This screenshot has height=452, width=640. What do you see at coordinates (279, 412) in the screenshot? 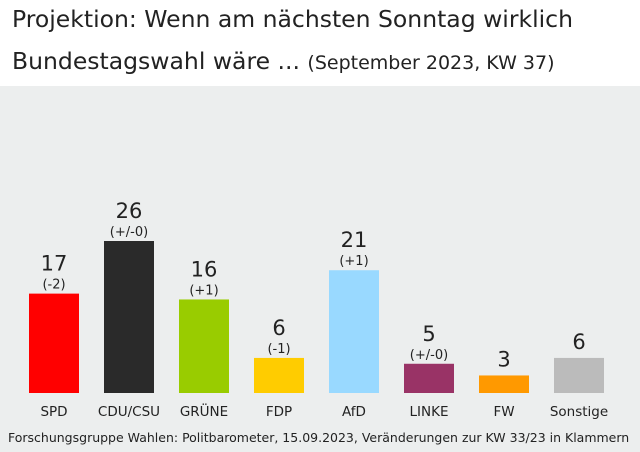
I see `category-label: FDP` at bounding box center [279, 412].